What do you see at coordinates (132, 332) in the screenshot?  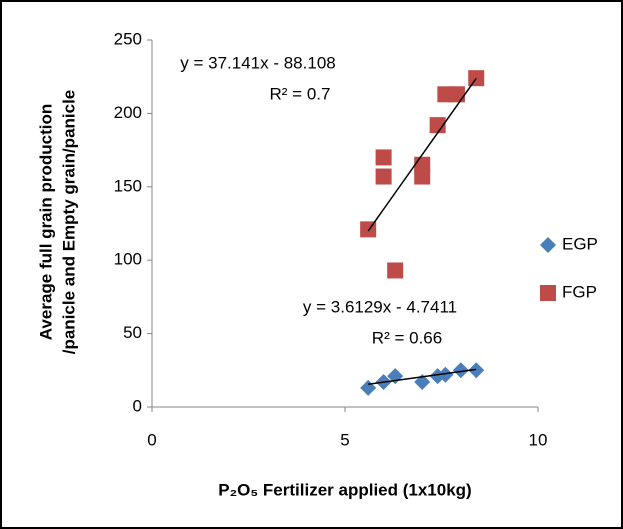 I see `y-tick-label: 50` at bounding box center [132, 332].